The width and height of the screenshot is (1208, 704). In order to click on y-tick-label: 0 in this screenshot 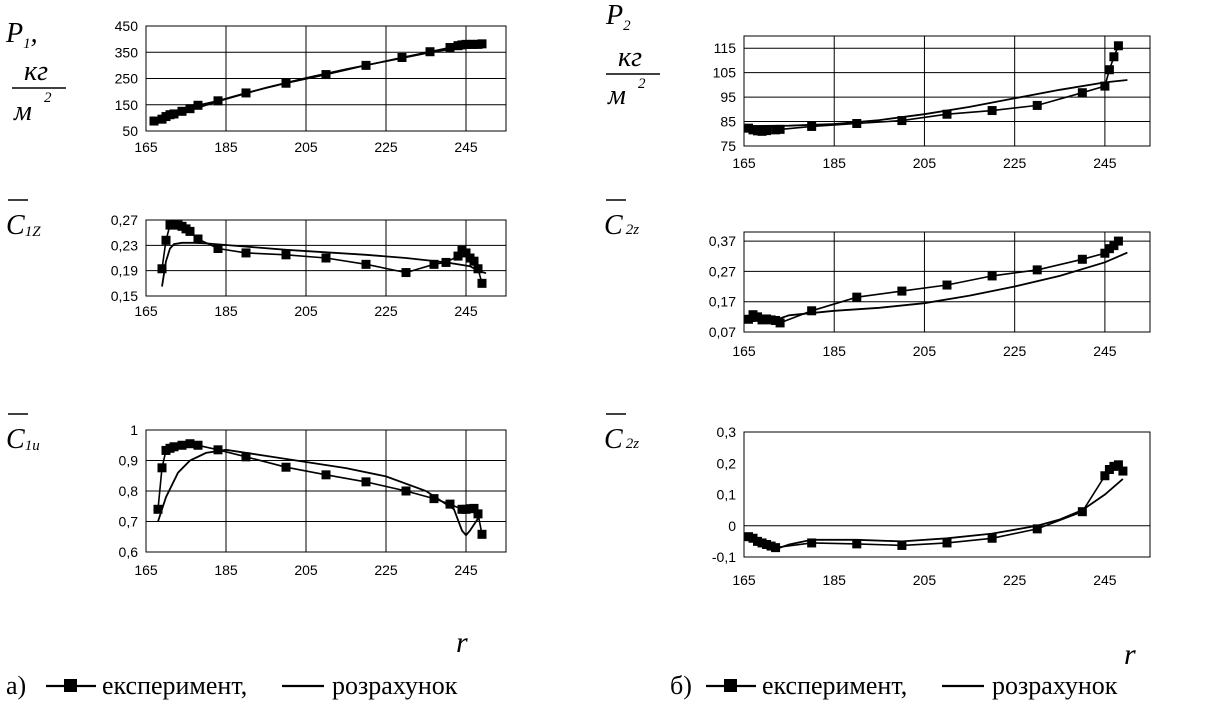, I will do `click(732, 526)`.